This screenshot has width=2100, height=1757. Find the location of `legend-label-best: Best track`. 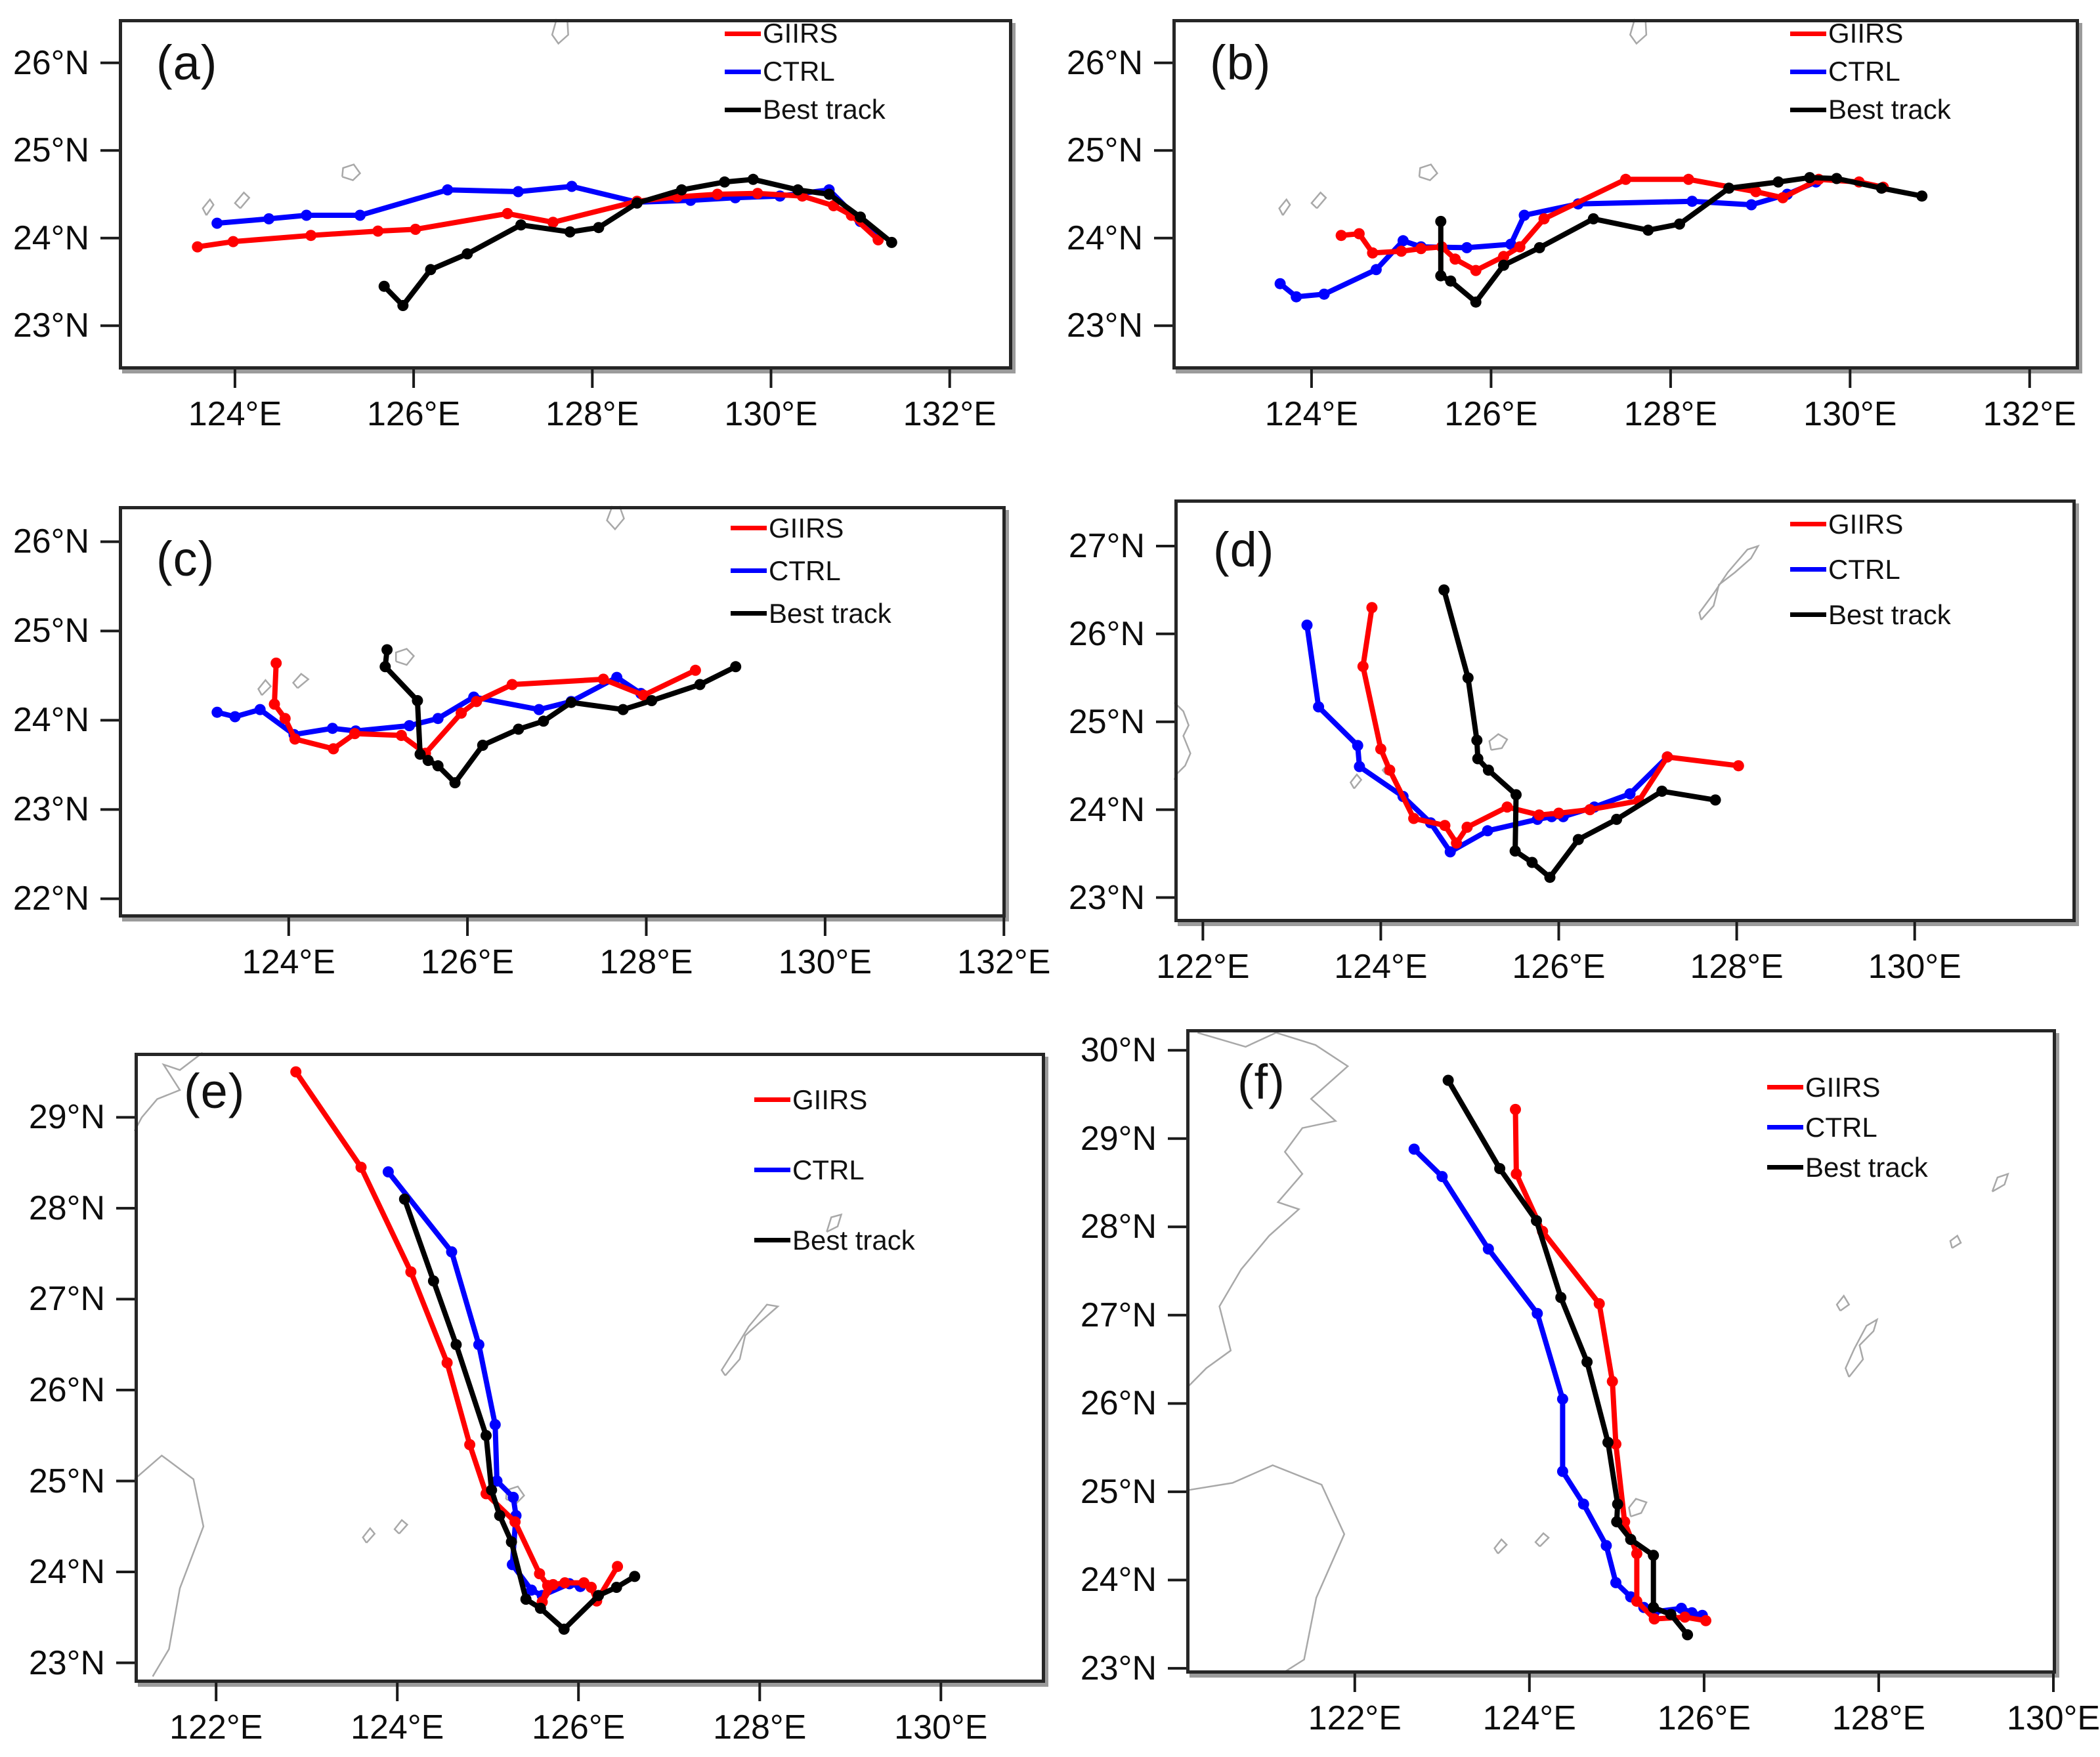

legend-label-best: Best track is located at coordinates (1866, 1167).